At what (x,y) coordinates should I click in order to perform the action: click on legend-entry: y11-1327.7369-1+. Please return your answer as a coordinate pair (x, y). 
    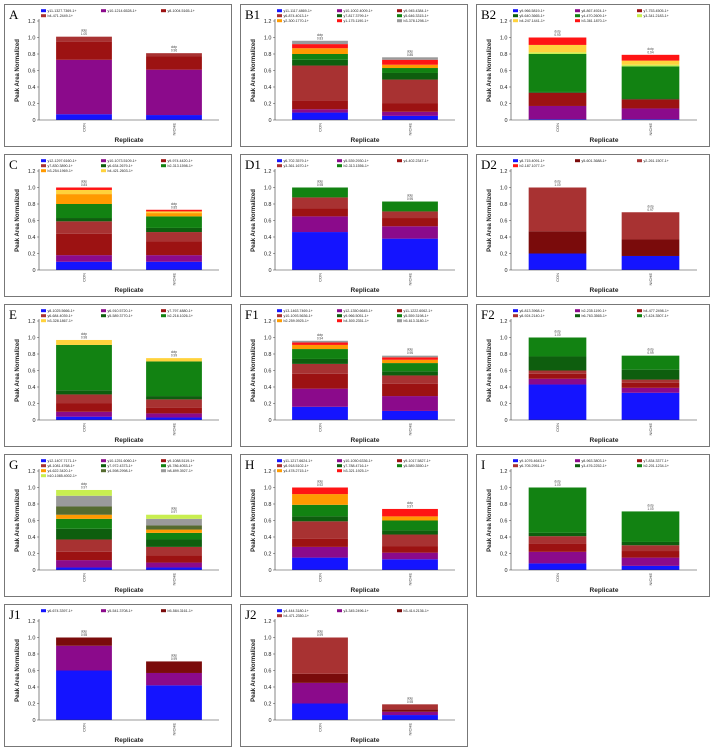
    Looking at the image, I should click on (62, 11).